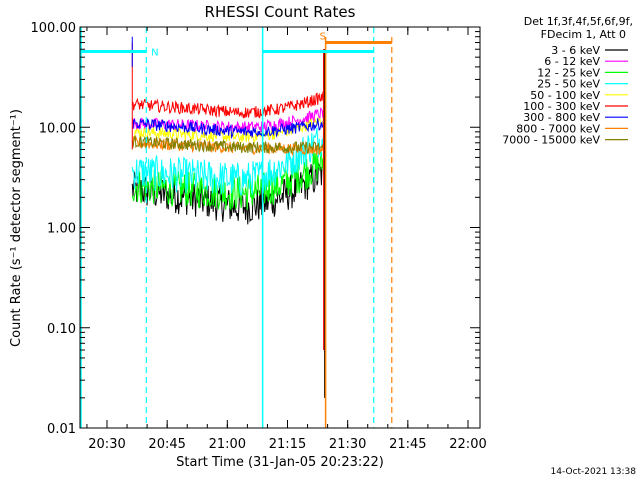 This screenshot has width=640, height=480. What do you see at coordinates (347, 444) in the screenshot?
I see `x-tick-label: 21:30` at bounding box center [347, 444].